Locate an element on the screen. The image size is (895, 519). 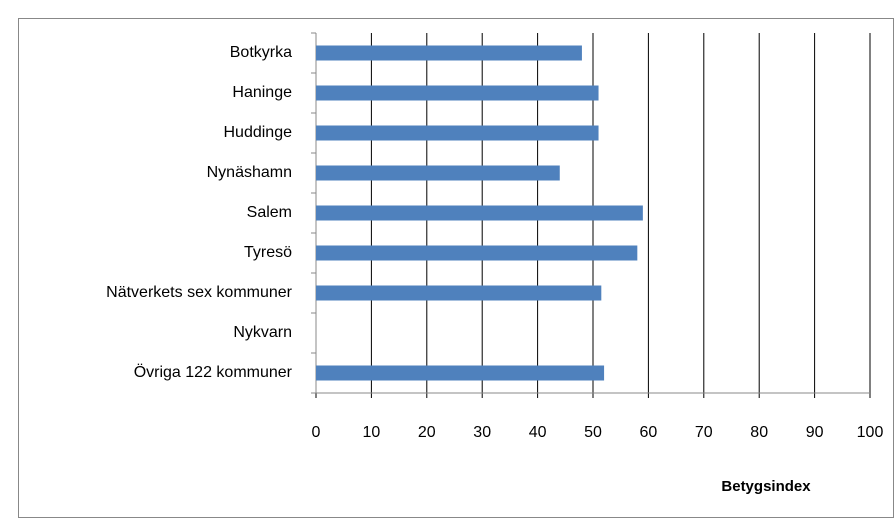
x-tick-label: 20 is located at coordinates (427, 432).